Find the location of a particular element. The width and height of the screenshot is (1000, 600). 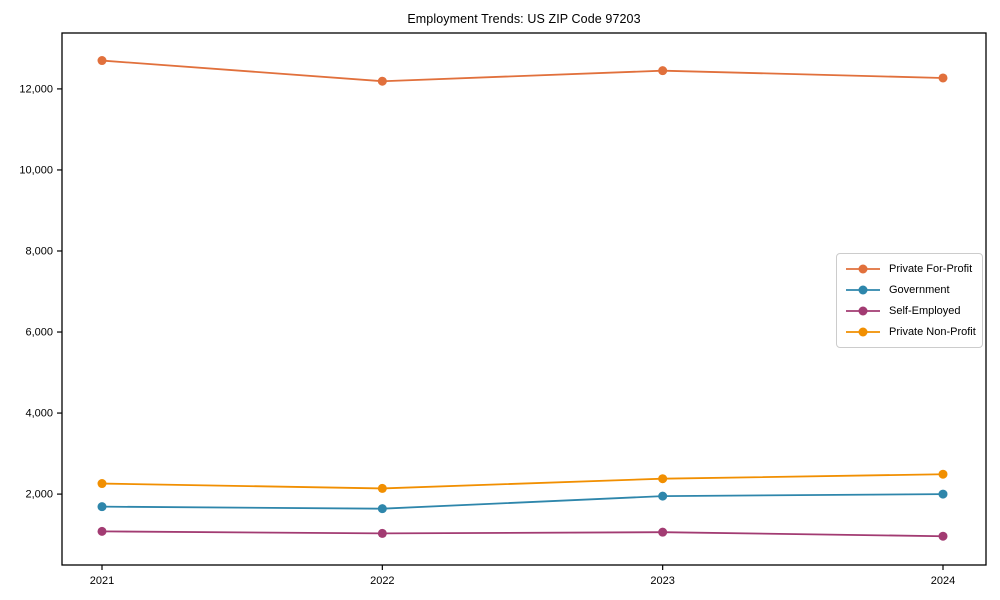

legend-label: Government is located at coordinates (919, 290).